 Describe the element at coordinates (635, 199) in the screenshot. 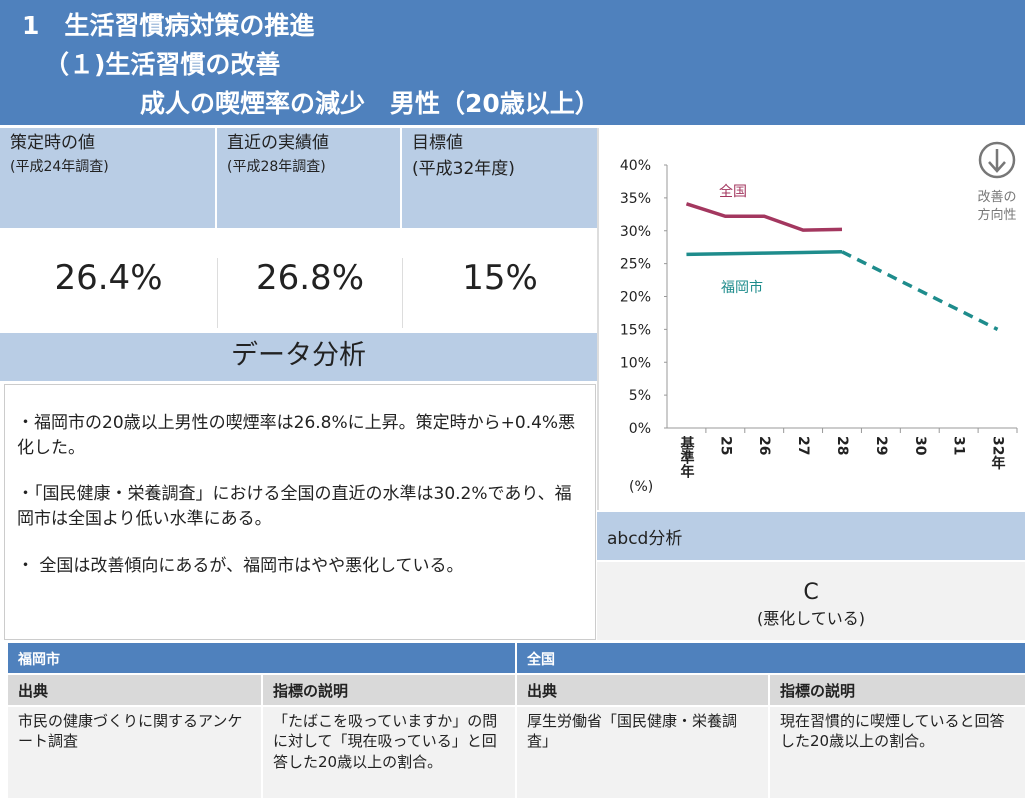

I see `y-tick-label: 35%` at that location.